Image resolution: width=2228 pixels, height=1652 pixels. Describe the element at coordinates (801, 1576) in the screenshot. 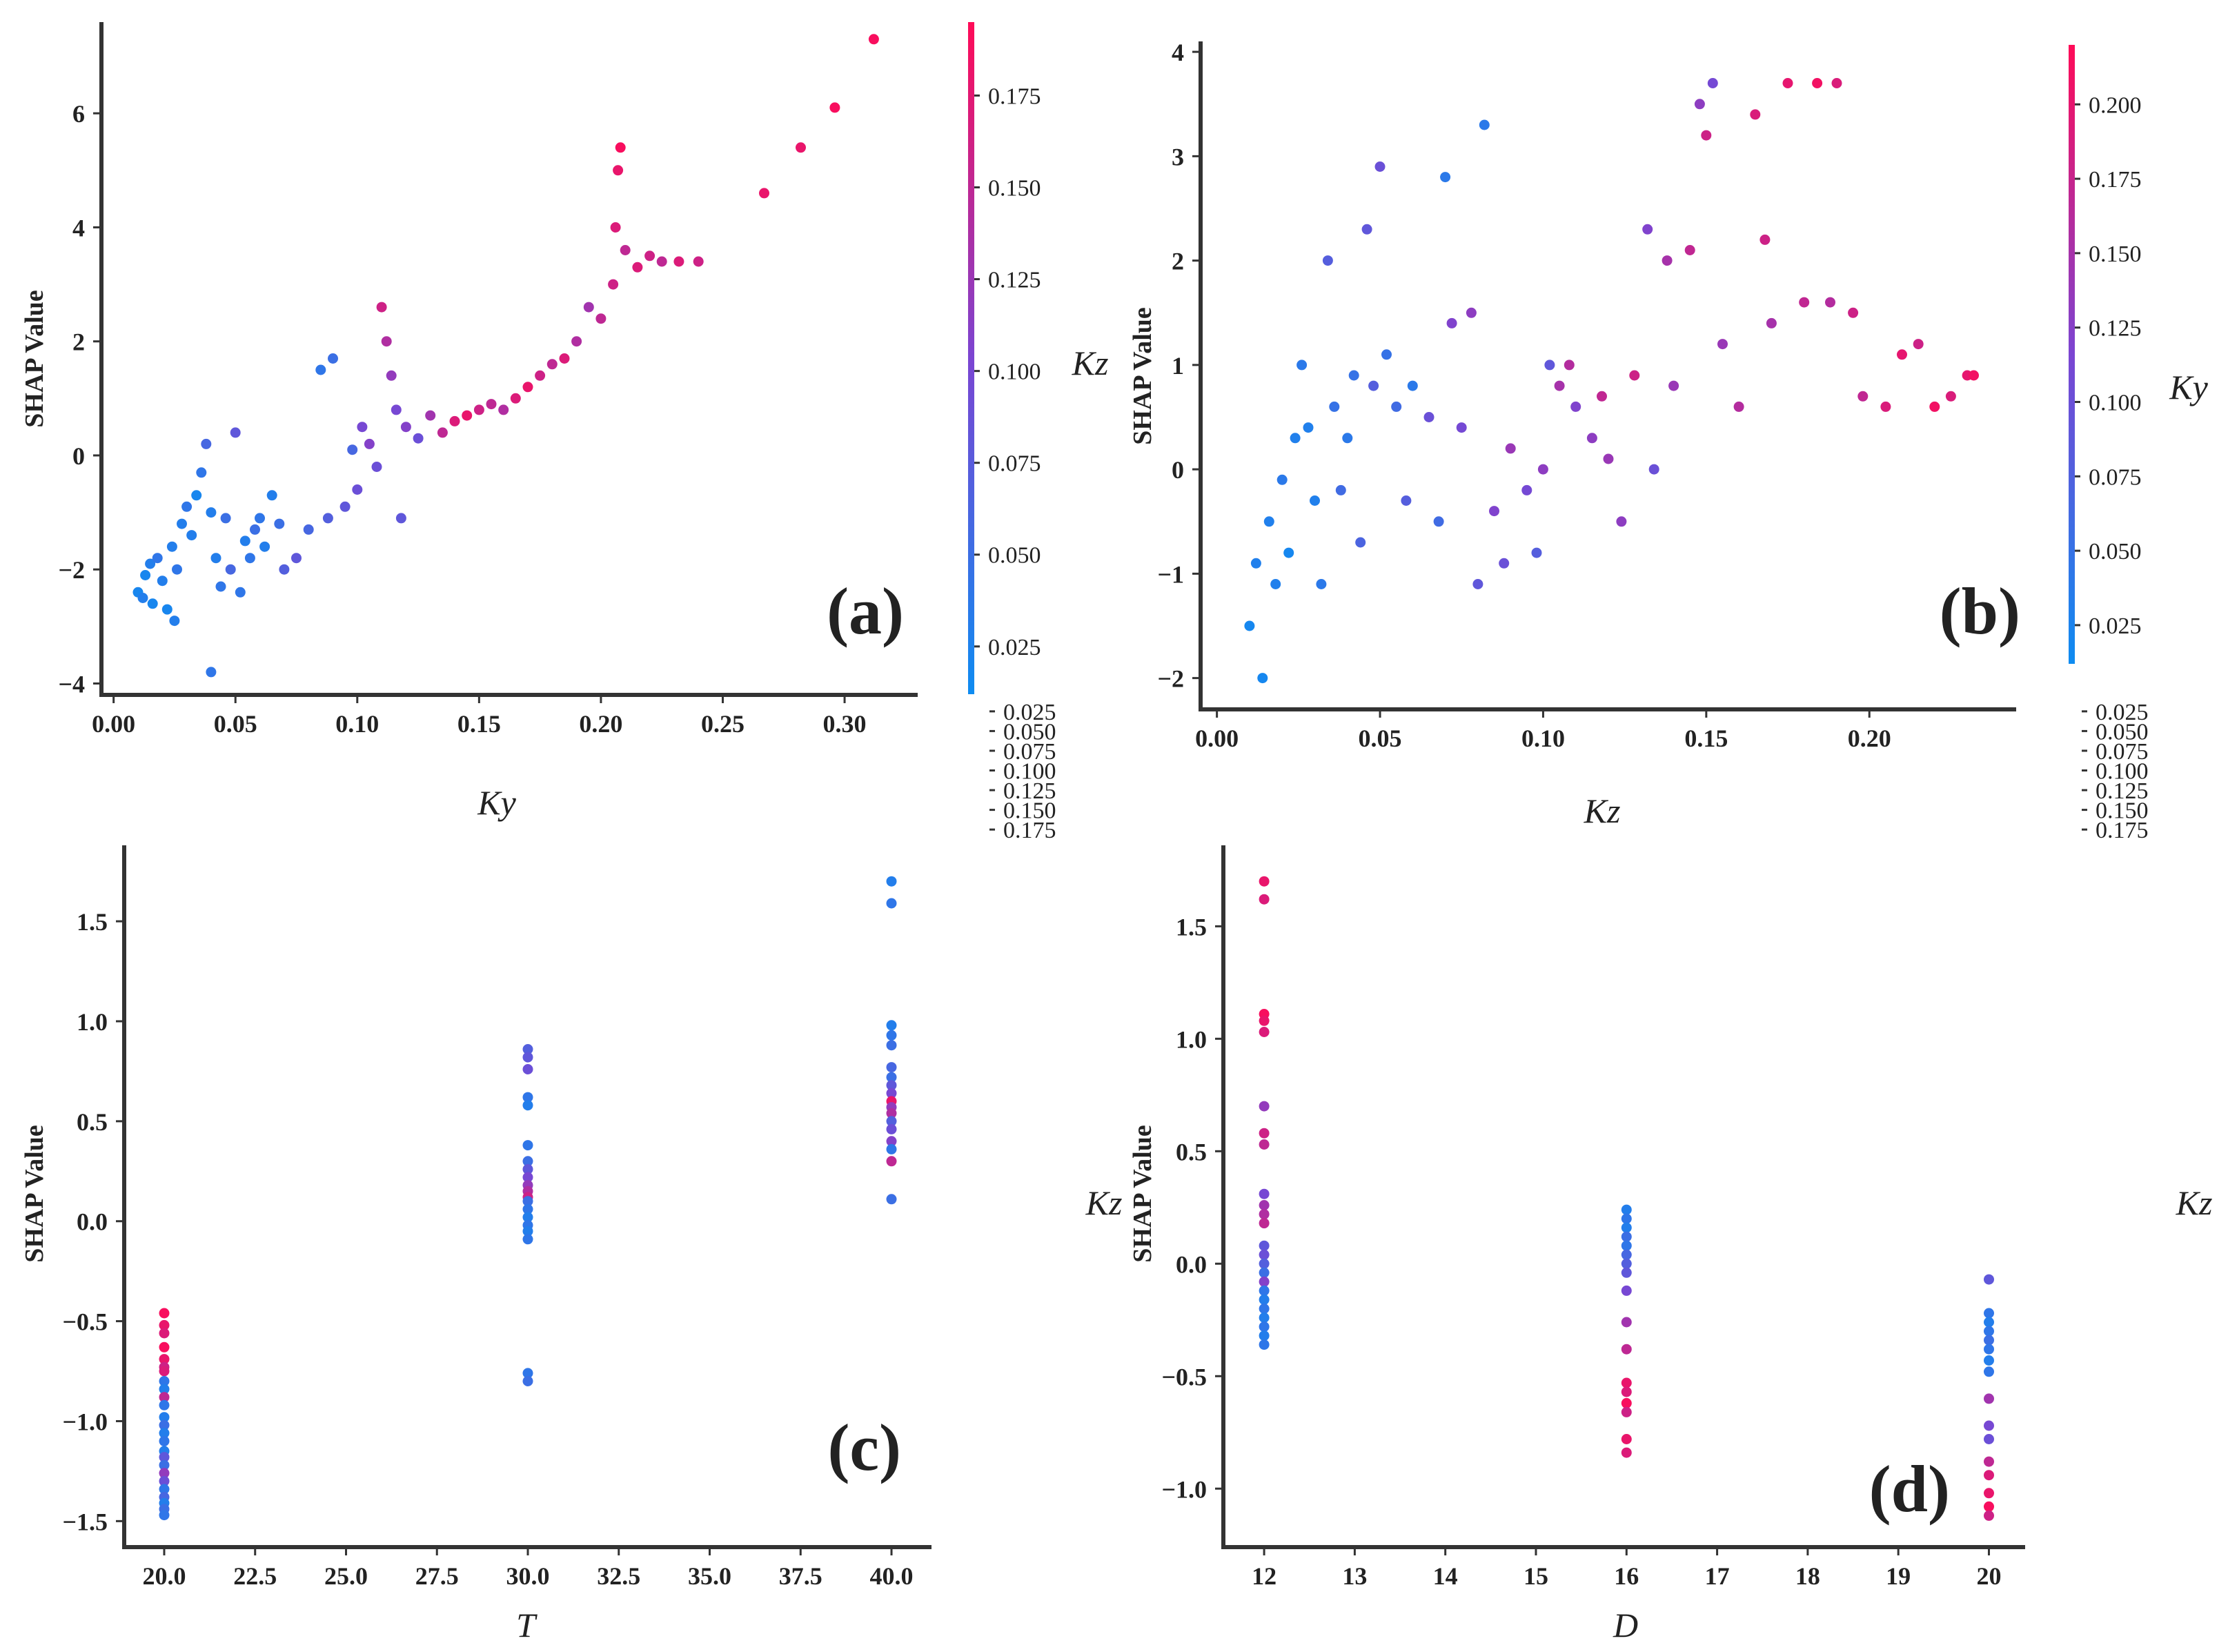

I see `x-tick-label: 37.5` at that location.